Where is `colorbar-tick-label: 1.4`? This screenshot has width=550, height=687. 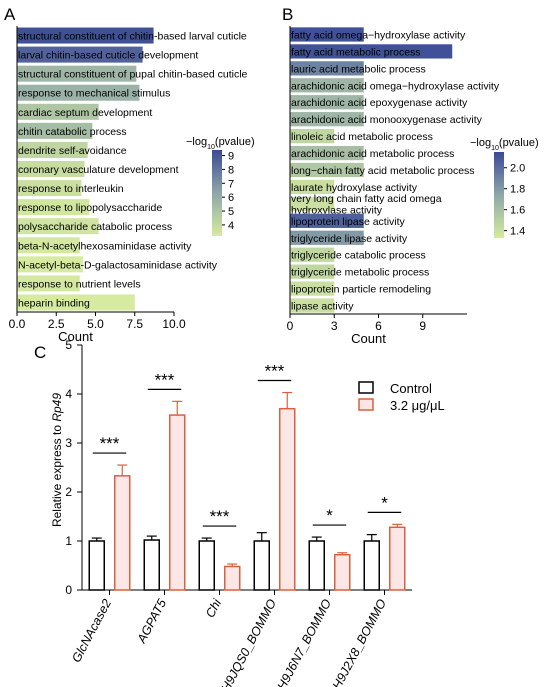
colorbar-tick-label: 1.4 is located at coordinates (517, 232).